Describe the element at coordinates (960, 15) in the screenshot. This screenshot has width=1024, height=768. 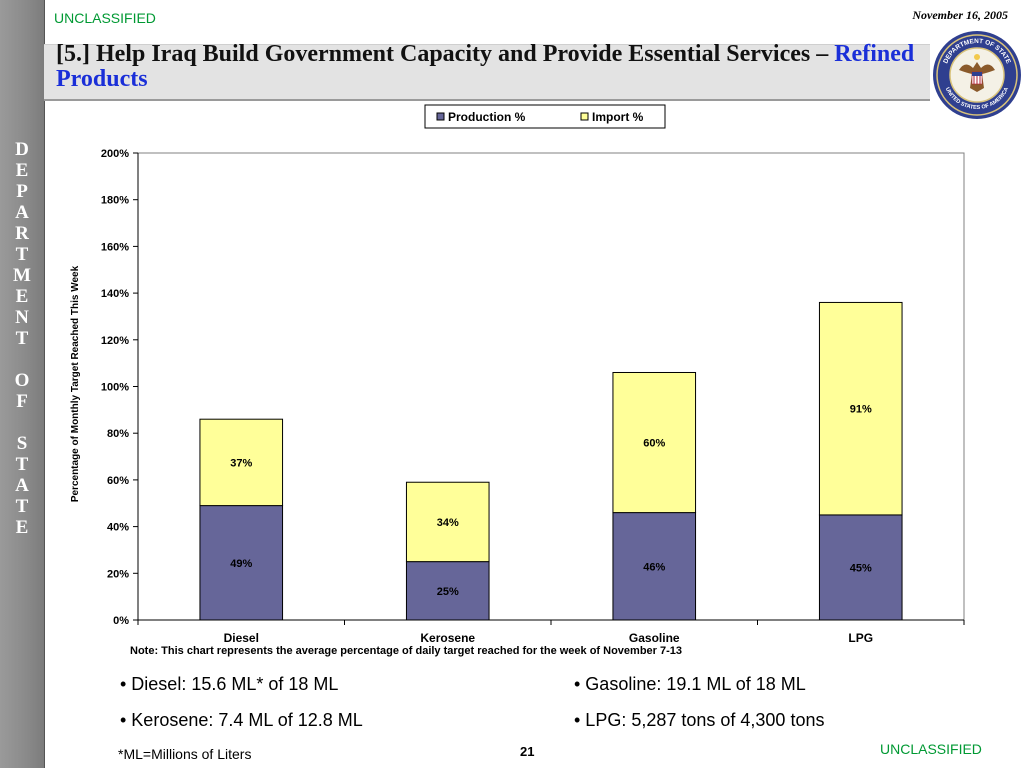
I see `slide-date: November 16, 2005` at that location.